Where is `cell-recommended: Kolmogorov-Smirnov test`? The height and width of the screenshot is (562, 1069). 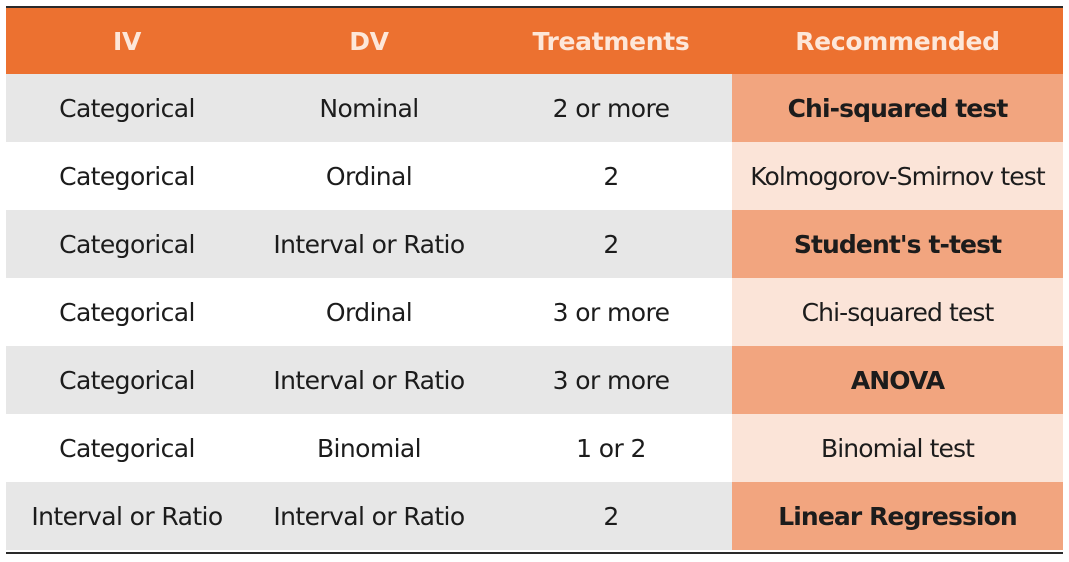
cell-recommended: Kolmogorov-Smirnov test is located at coordinates (897, 176).